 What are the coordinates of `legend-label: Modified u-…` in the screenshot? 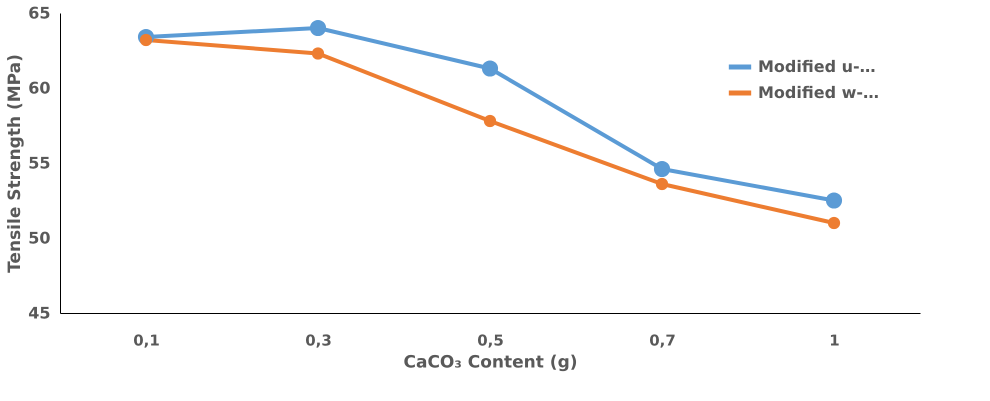 It's located at (817, 66).